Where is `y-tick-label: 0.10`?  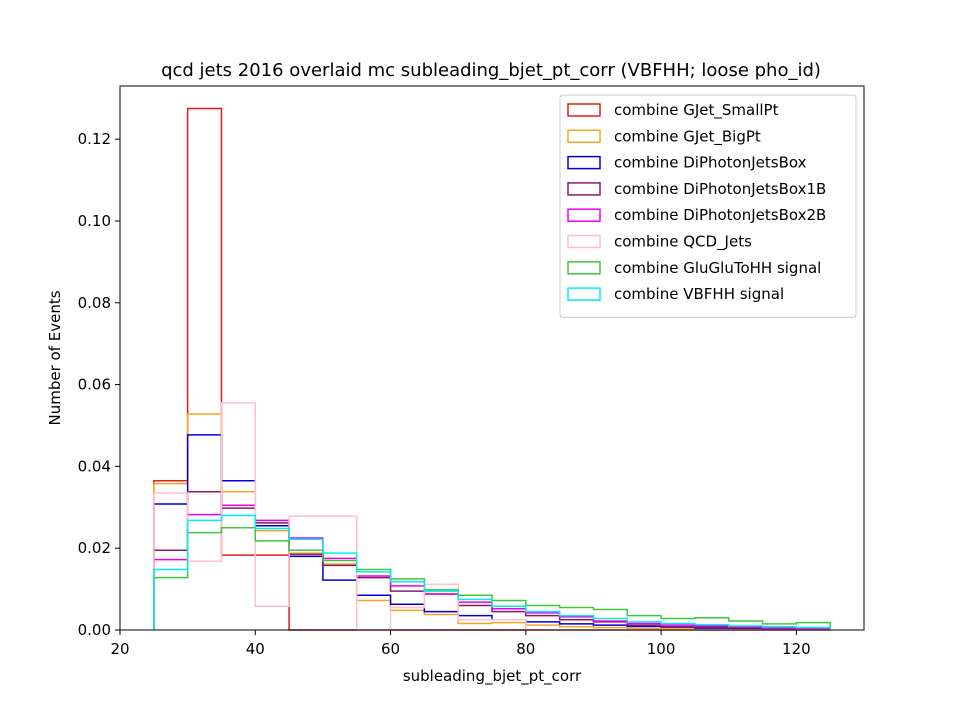 y-tick-label: 0.10 is located at coordinates (94, 221).